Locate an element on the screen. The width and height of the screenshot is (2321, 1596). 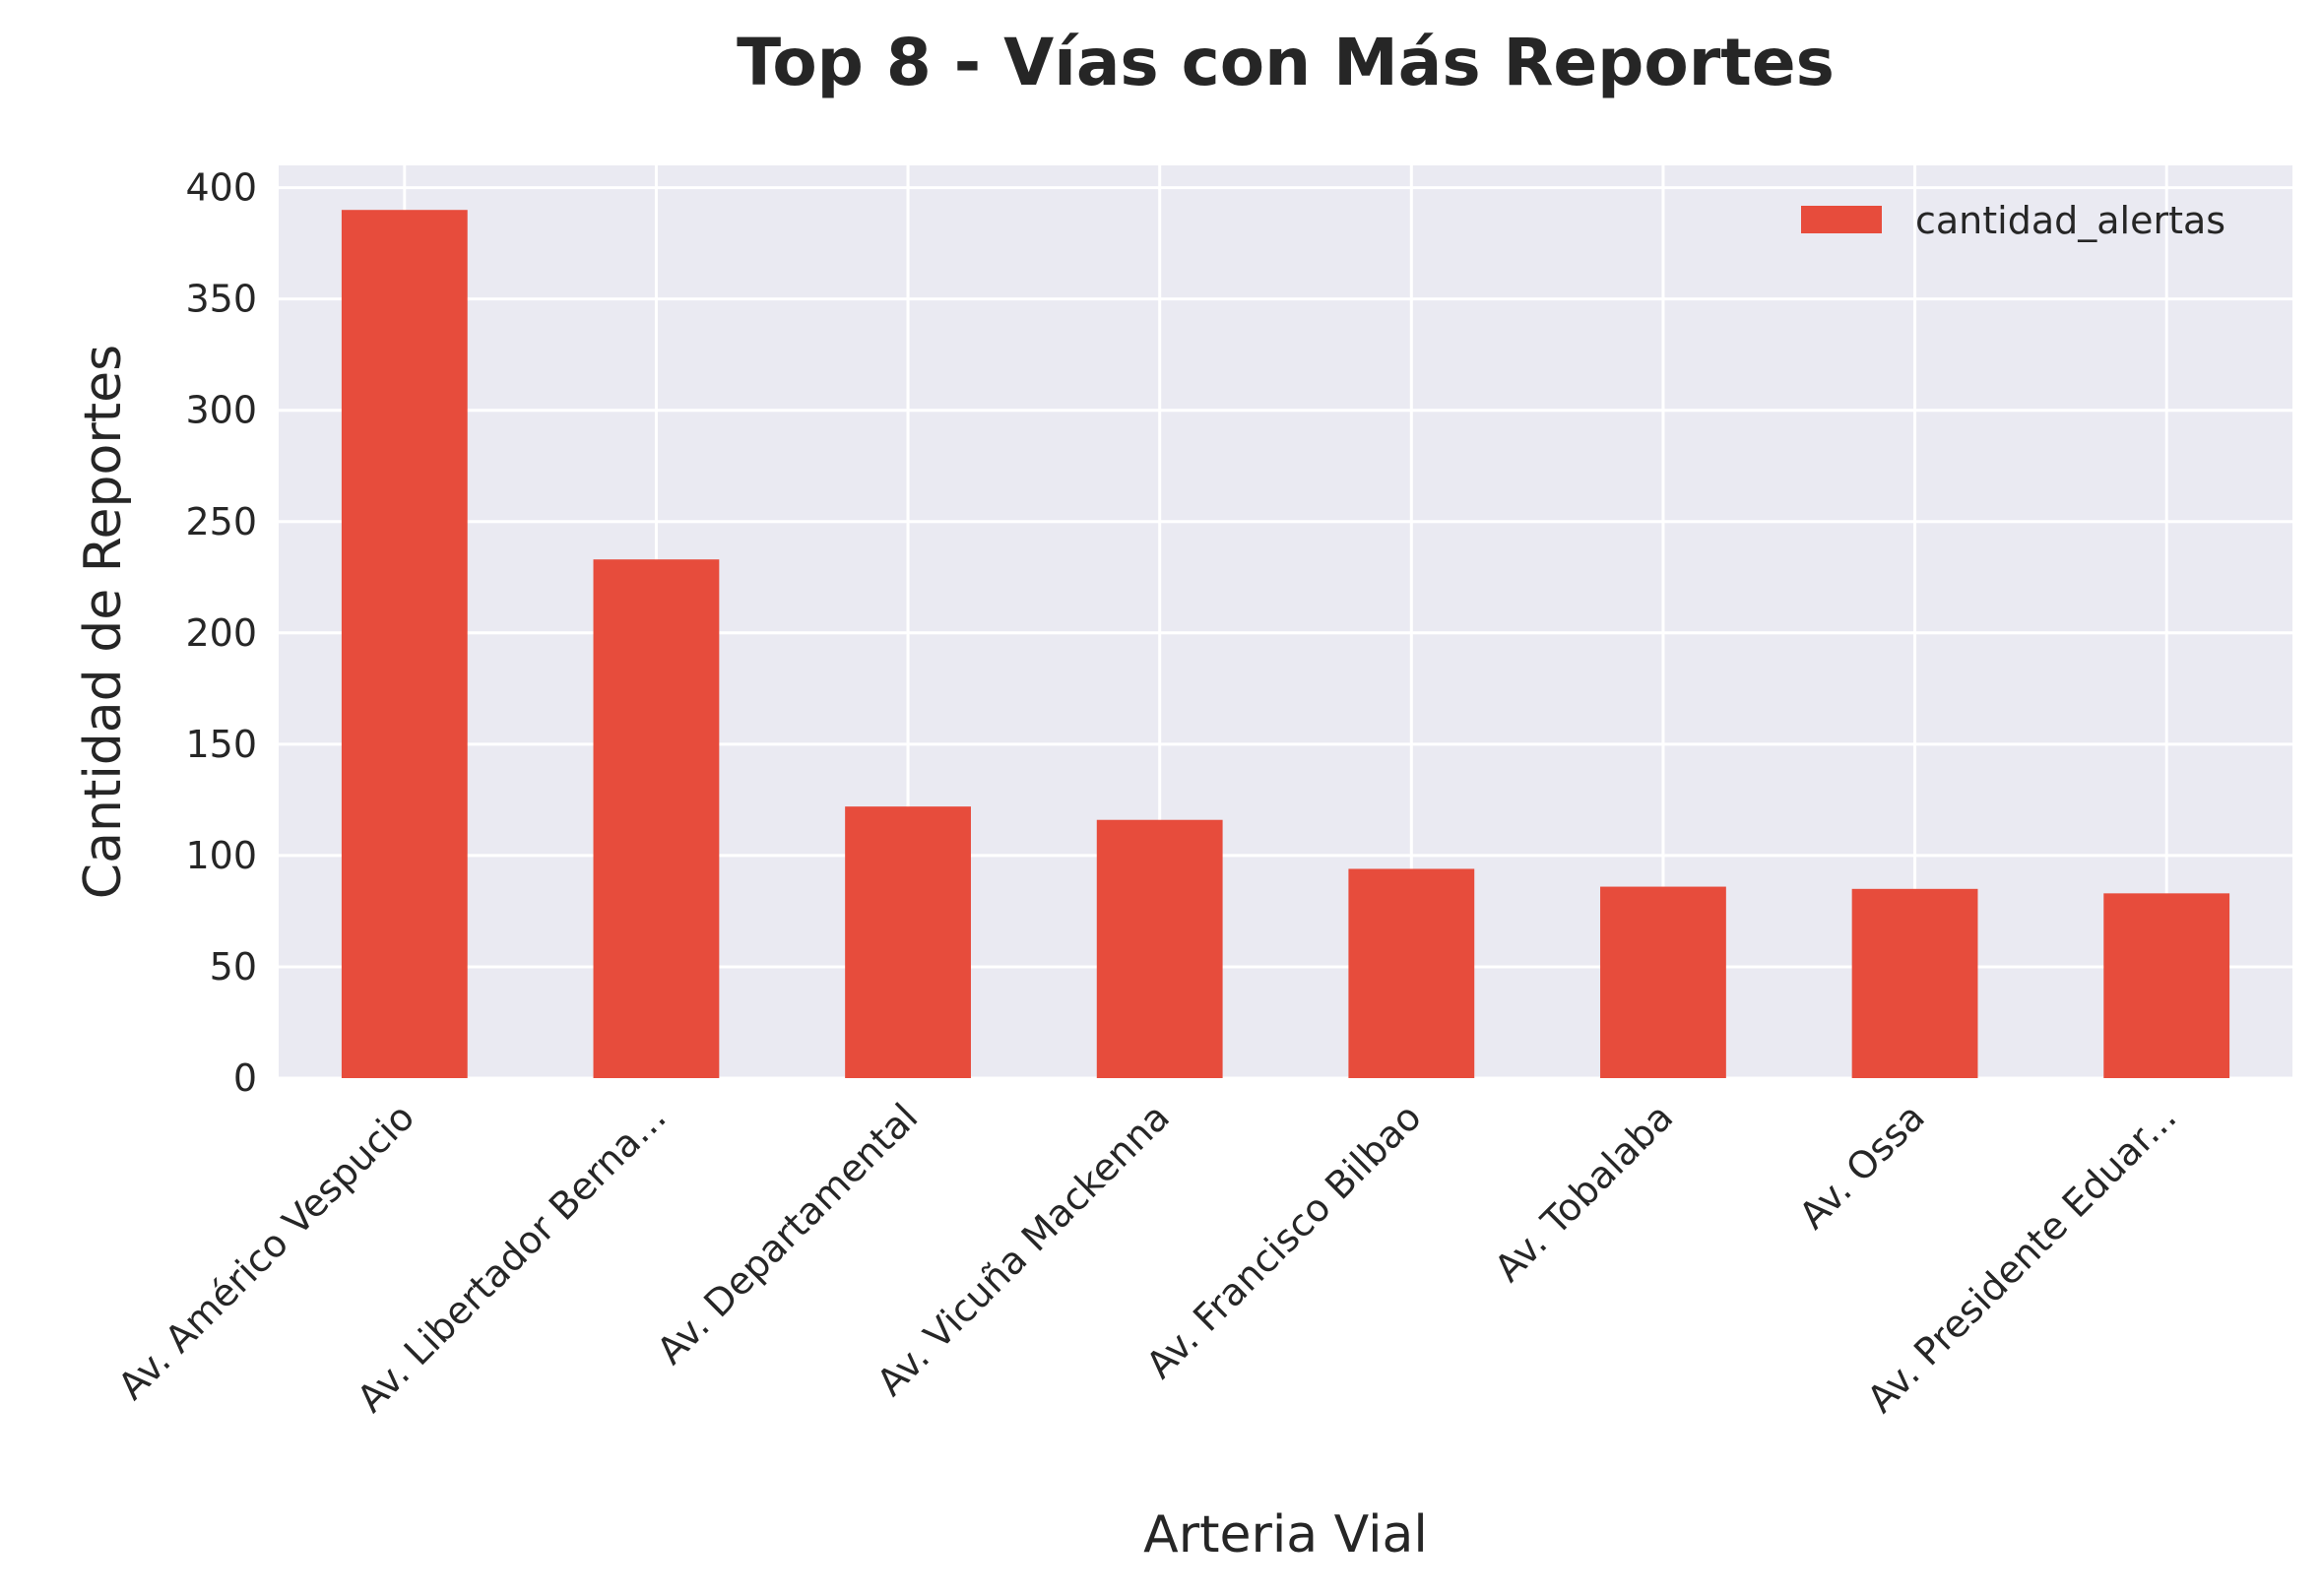
y-axis-label: Cantidad de Reportes is located at coordinates (103, 622).